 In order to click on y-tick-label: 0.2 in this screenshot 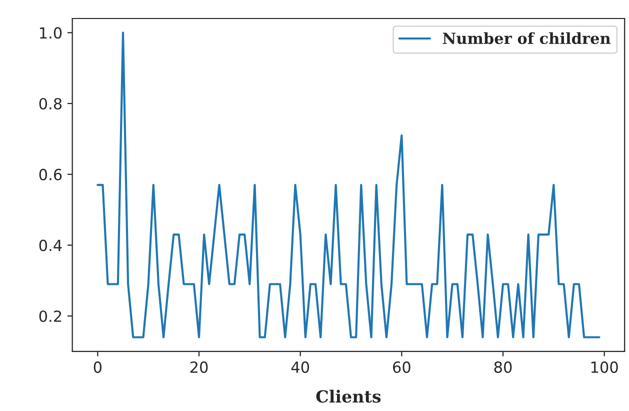, I will do `click(50, 316)`.